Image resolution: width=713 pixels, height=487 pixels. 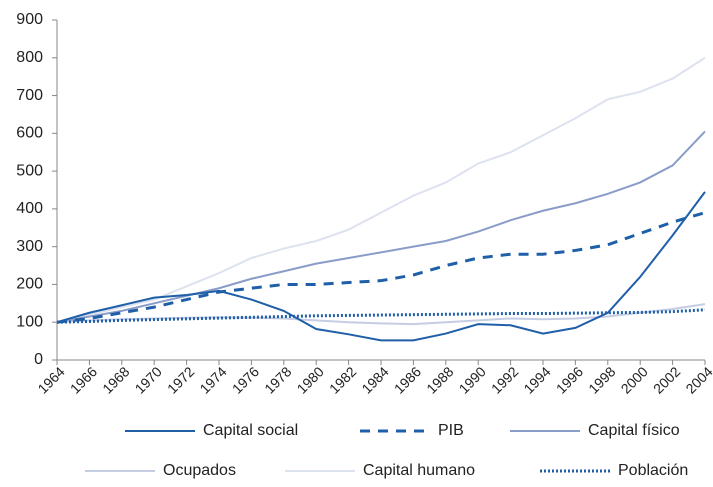 I want to click on x-tick-label: 2002, so click(x=666, y=379).